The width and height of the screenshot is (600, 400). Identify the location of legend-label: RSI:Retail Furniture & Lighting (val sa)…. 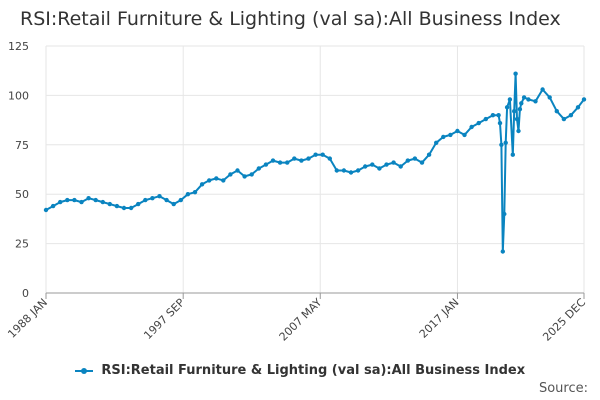
(313, 370).